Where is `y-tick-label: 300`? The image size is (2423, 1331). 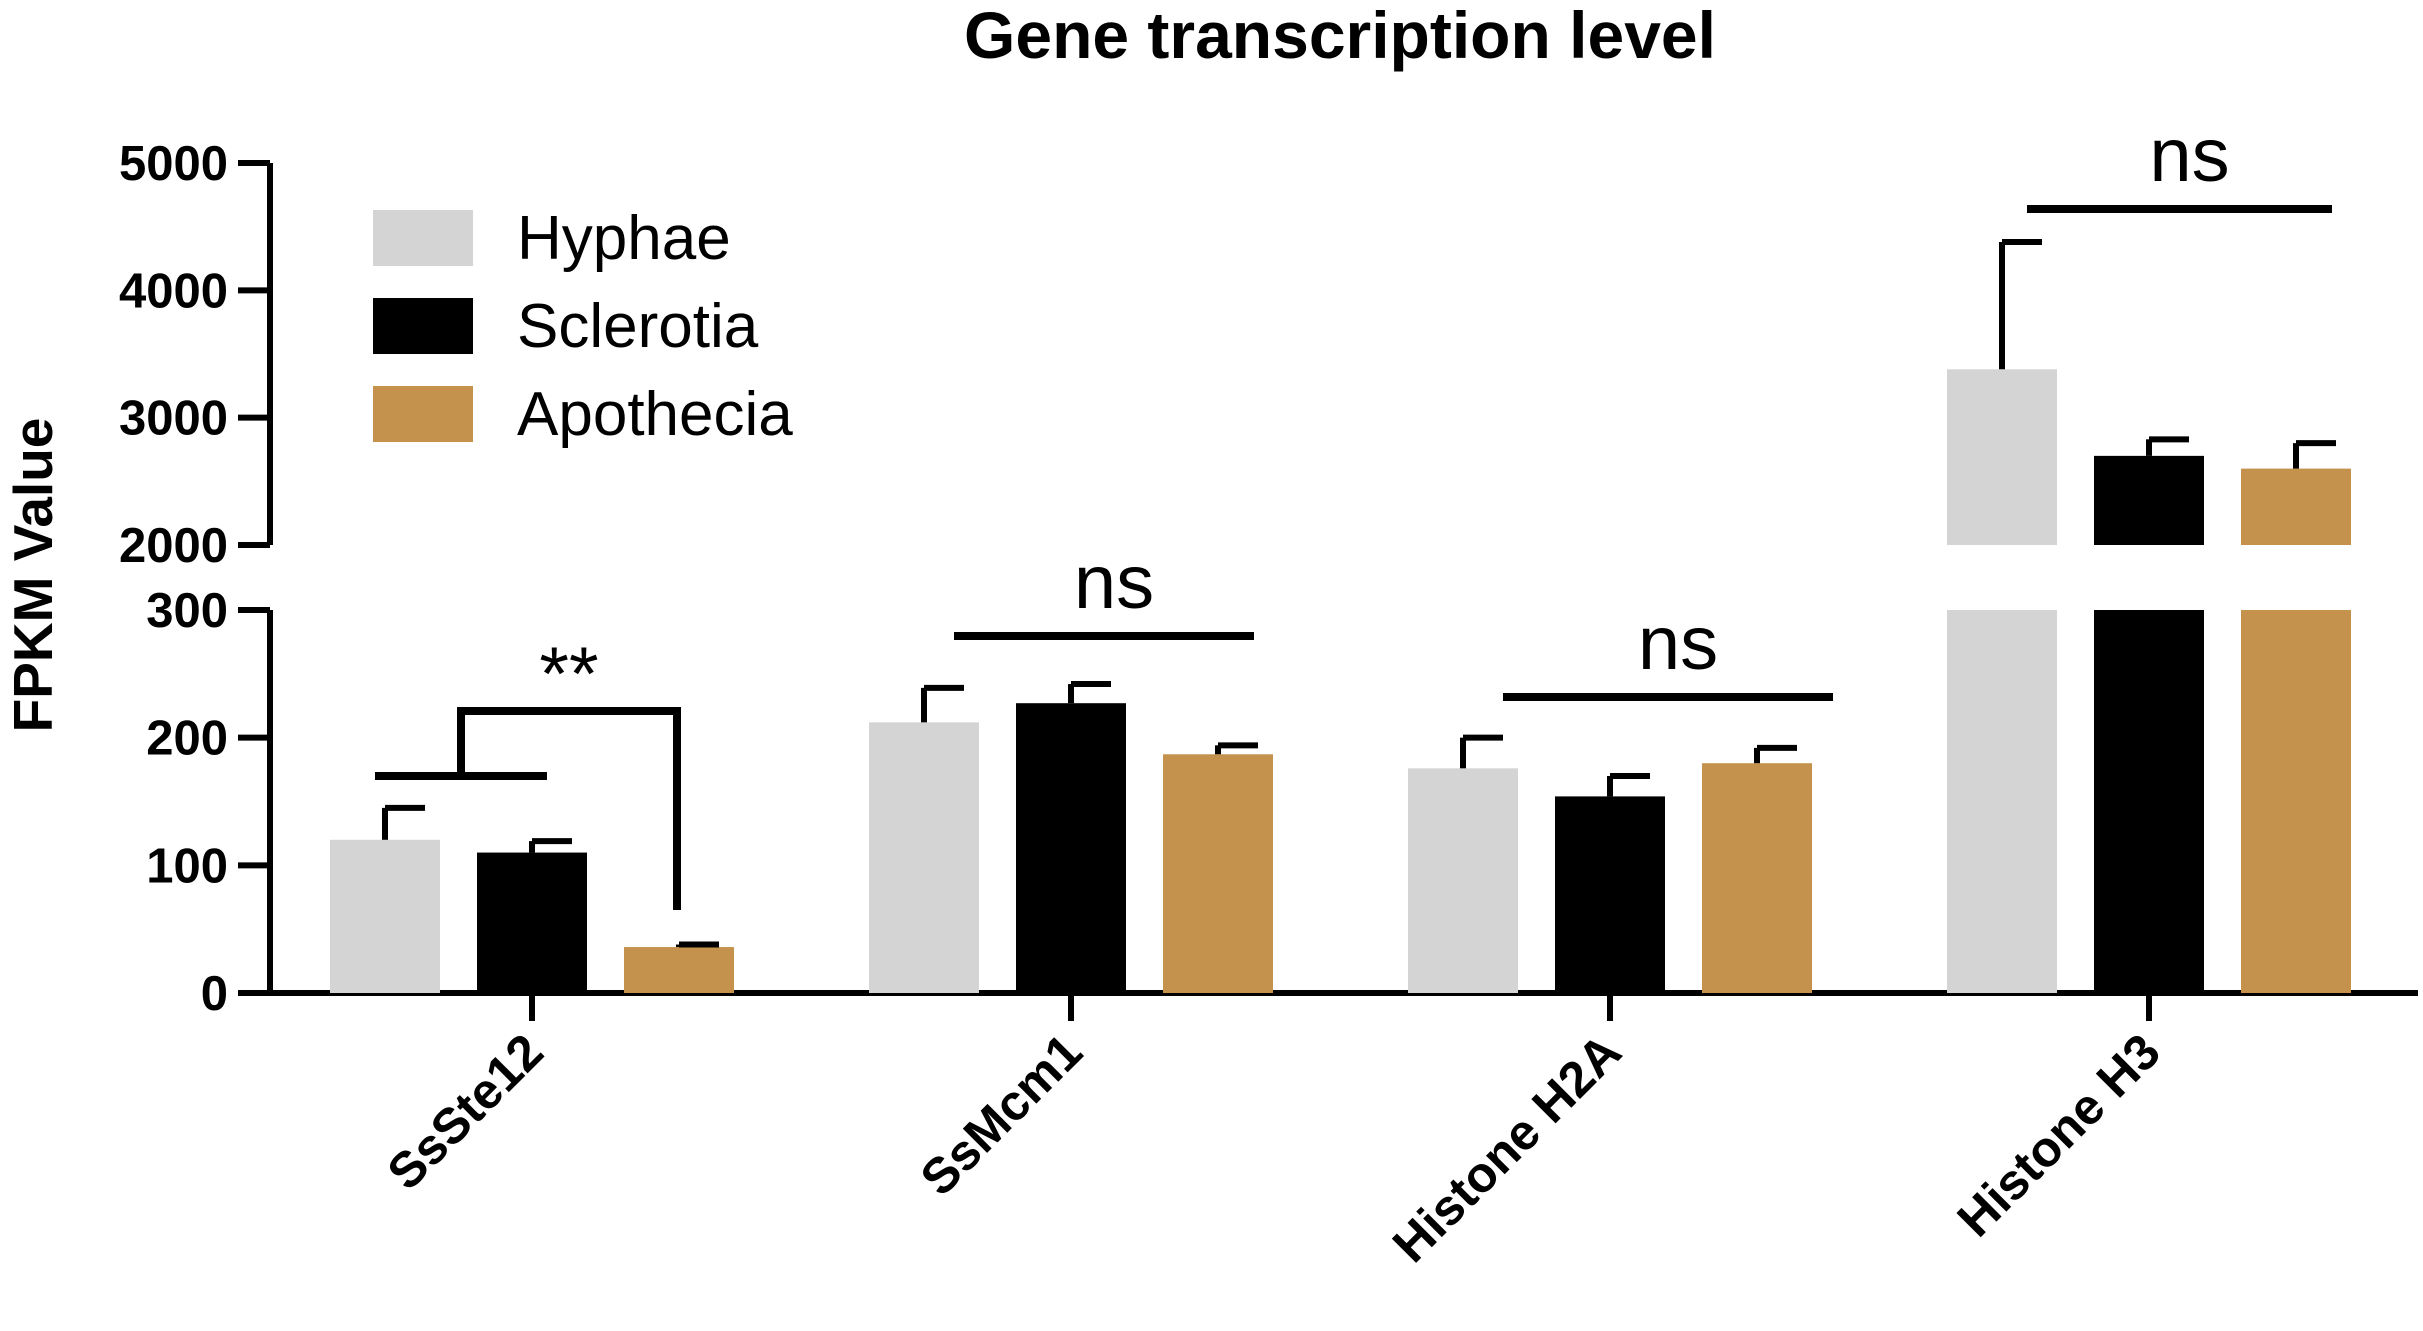 y-tick-label: 300 is located at coordinates (187, 611).